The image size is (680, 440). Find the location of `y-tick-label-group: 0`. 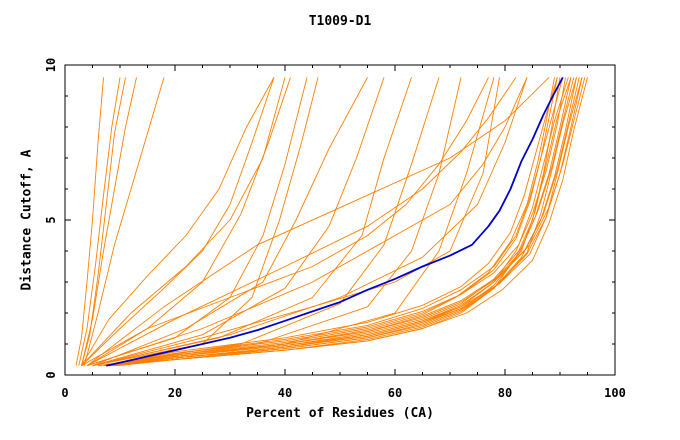

y-tick-label-group: 0 is located at coordinates (51, 374).